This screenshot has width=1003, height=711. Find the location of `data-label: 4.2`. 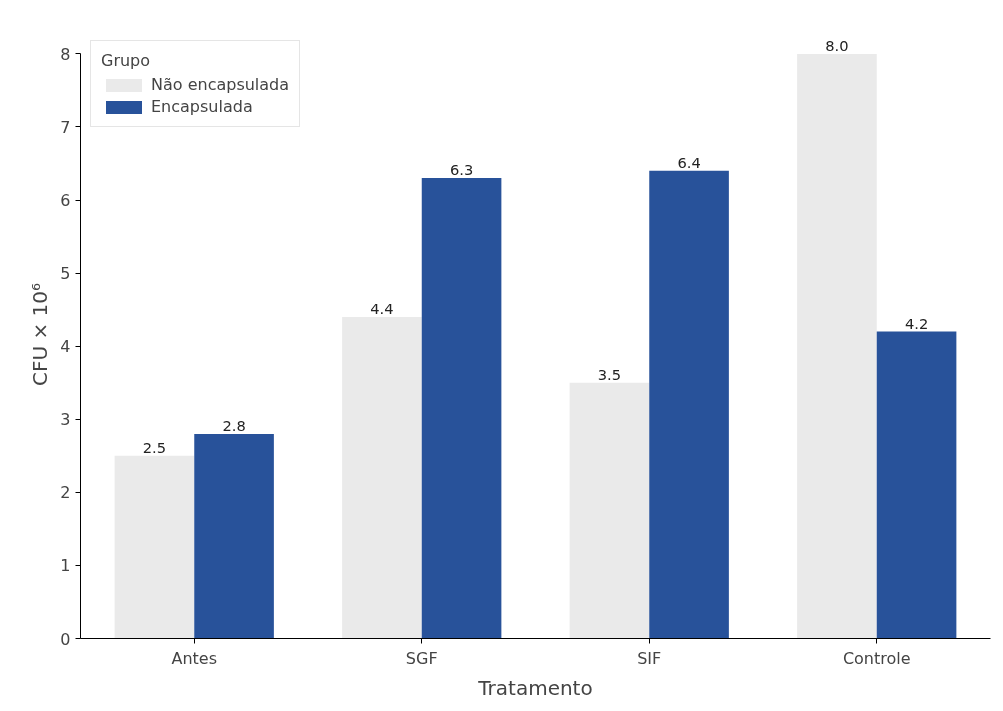

data-label: 4.2 is located at coordinates (916, 323).